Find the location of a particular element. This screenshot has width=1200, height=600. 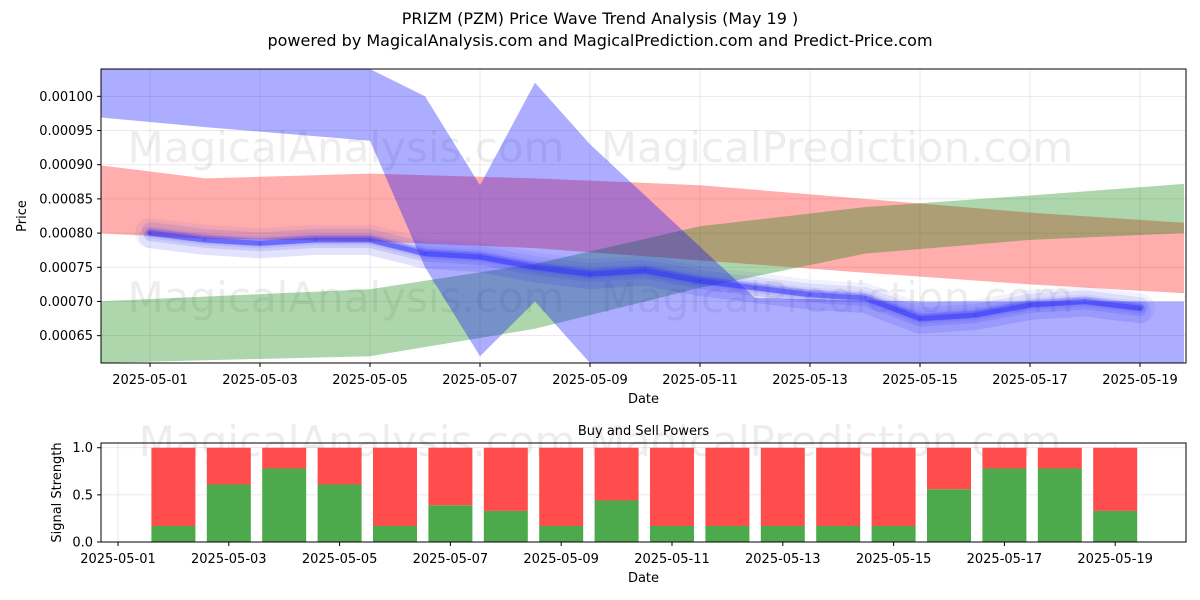

bottom-x-tick-label: 2025-05-15 is located at coordinates (894, 559).